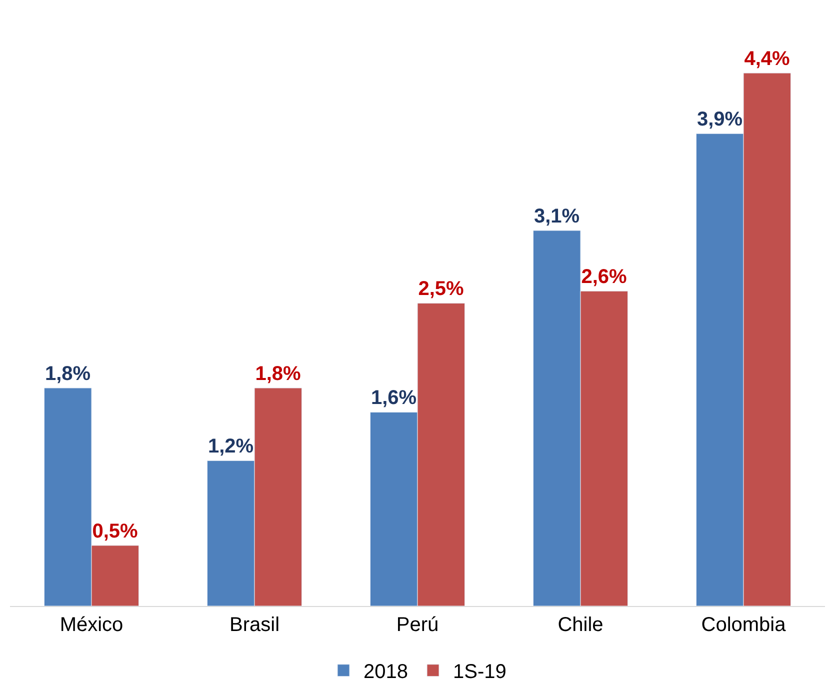 Image resolution: width=830 pixels, height=699 pixels. I want to click on data-label: 2,6%, so click(604, 277).